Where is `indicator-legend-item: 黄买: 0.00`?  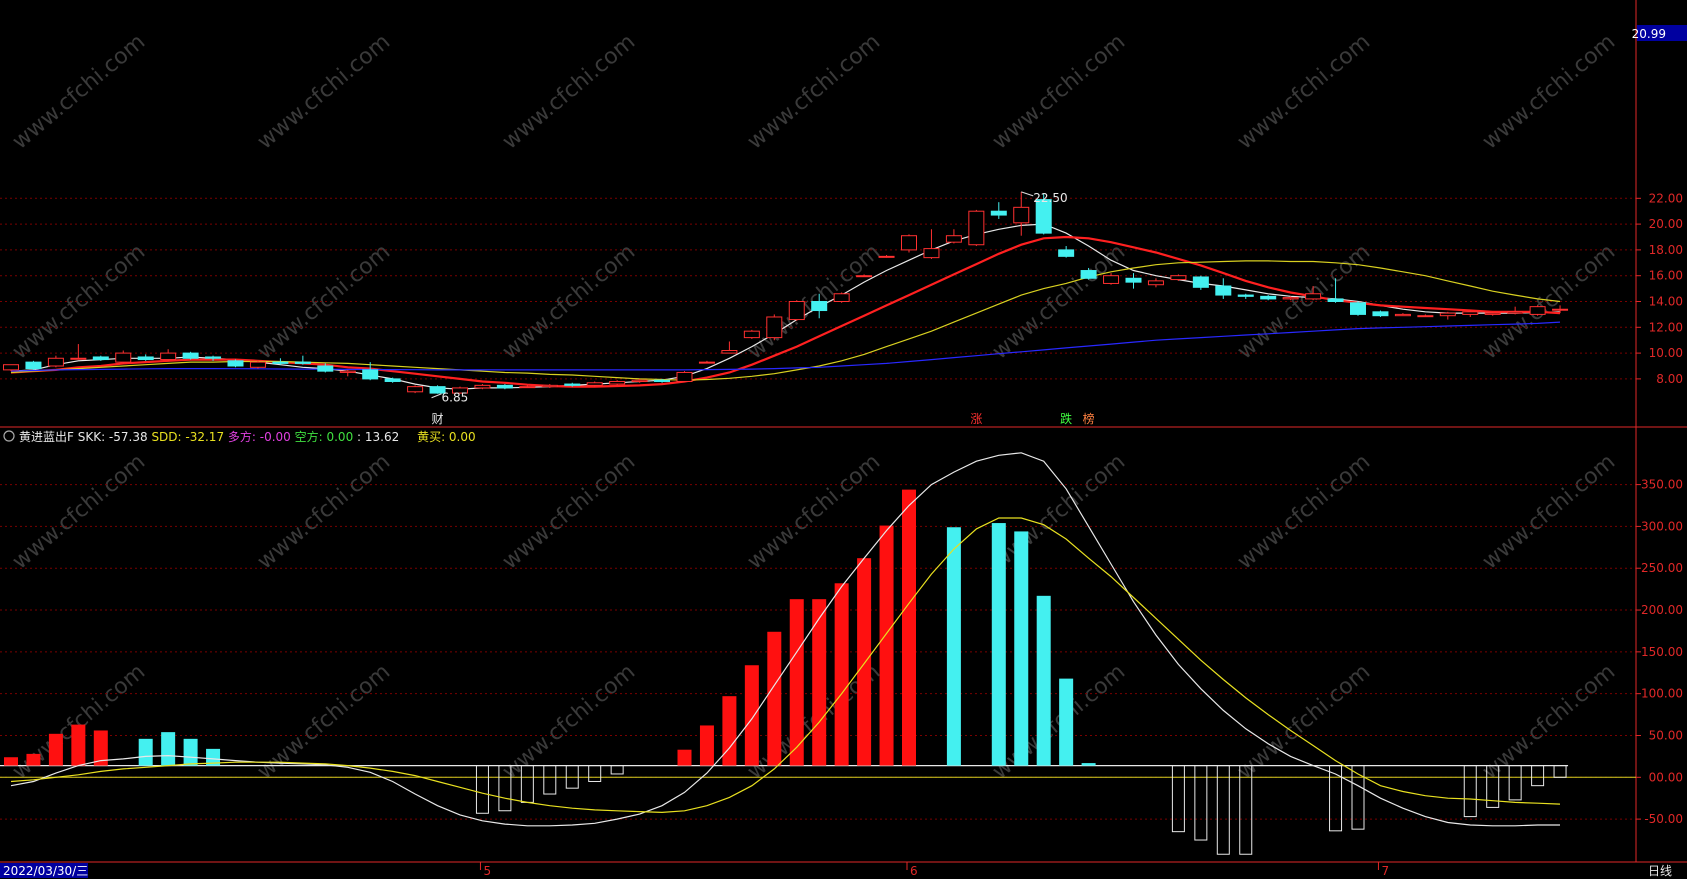
indicator-legend-item: 黄买: 0.00 is located at coordinates (446, 437).